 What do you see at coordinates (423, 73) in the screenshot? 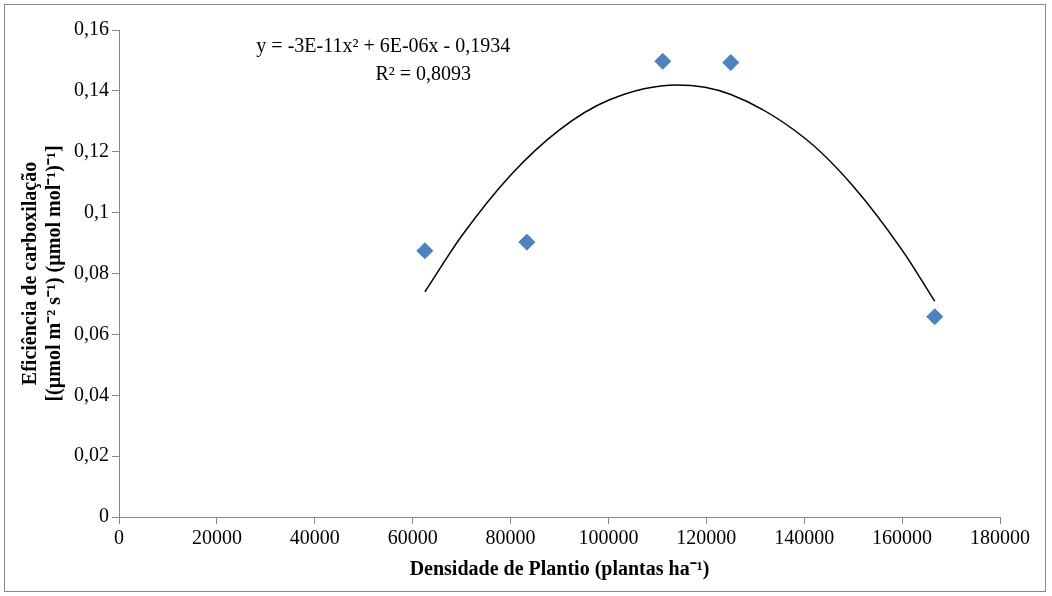
I see `annotation: R² = 0,8093` at bounding box center [423, 73].